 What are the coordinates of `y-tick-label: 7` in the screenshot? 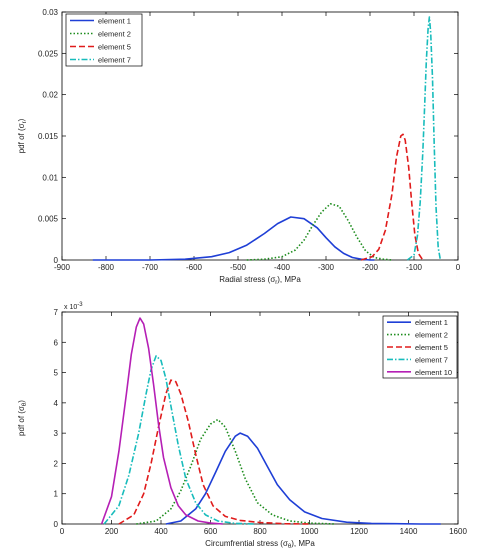 It's located at (56, 312).